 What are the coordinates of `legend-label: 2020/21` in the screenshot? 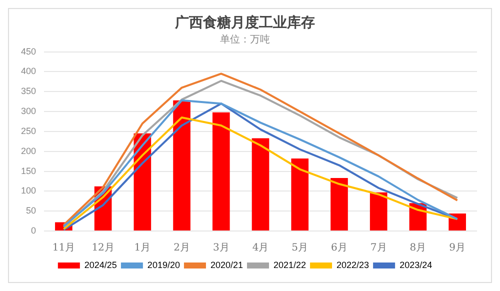 It's located at (227, 265).